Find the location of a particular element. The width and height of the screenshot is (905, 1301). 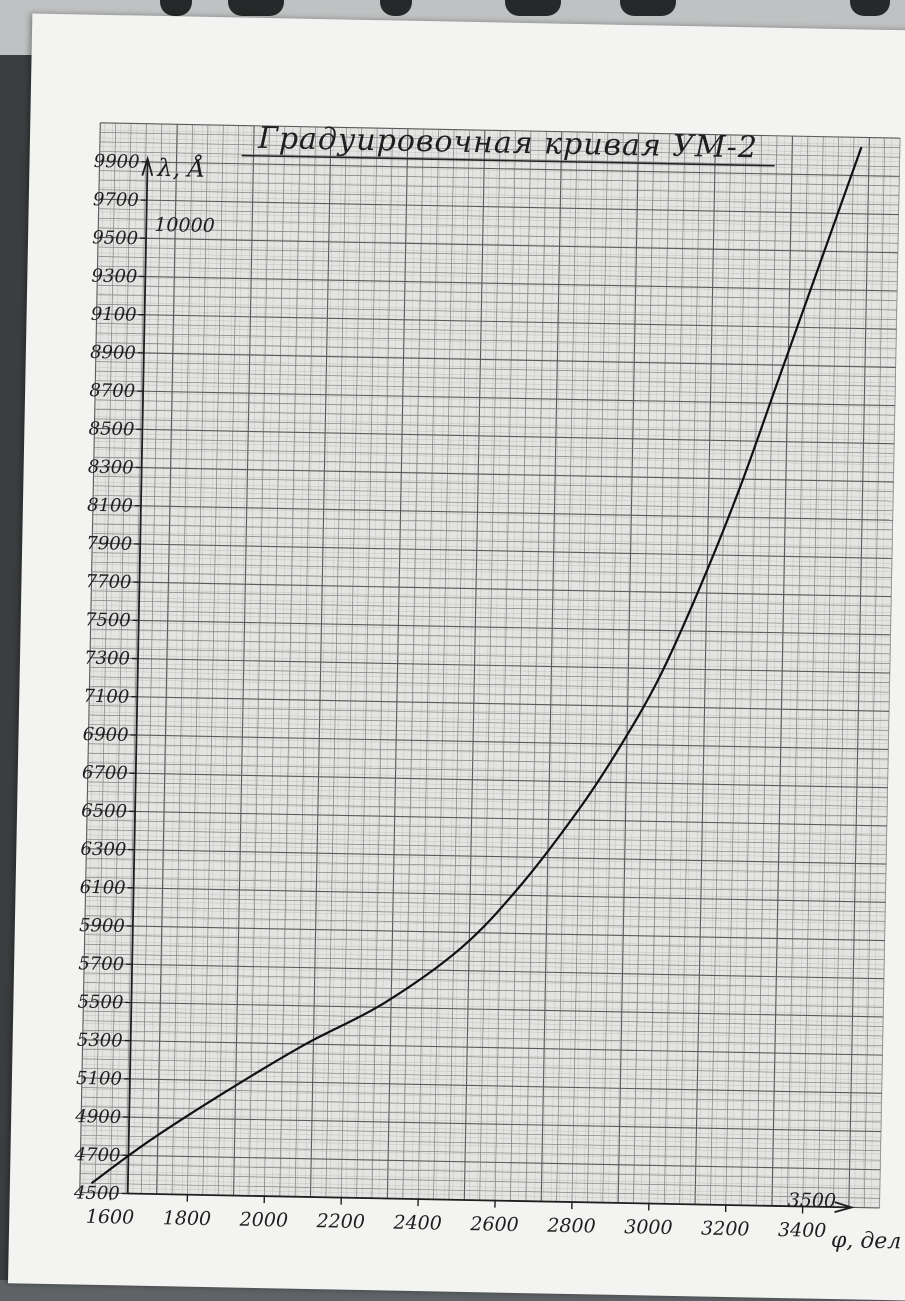

y-tick-label: 6500 is located at coordinates (104, 811).